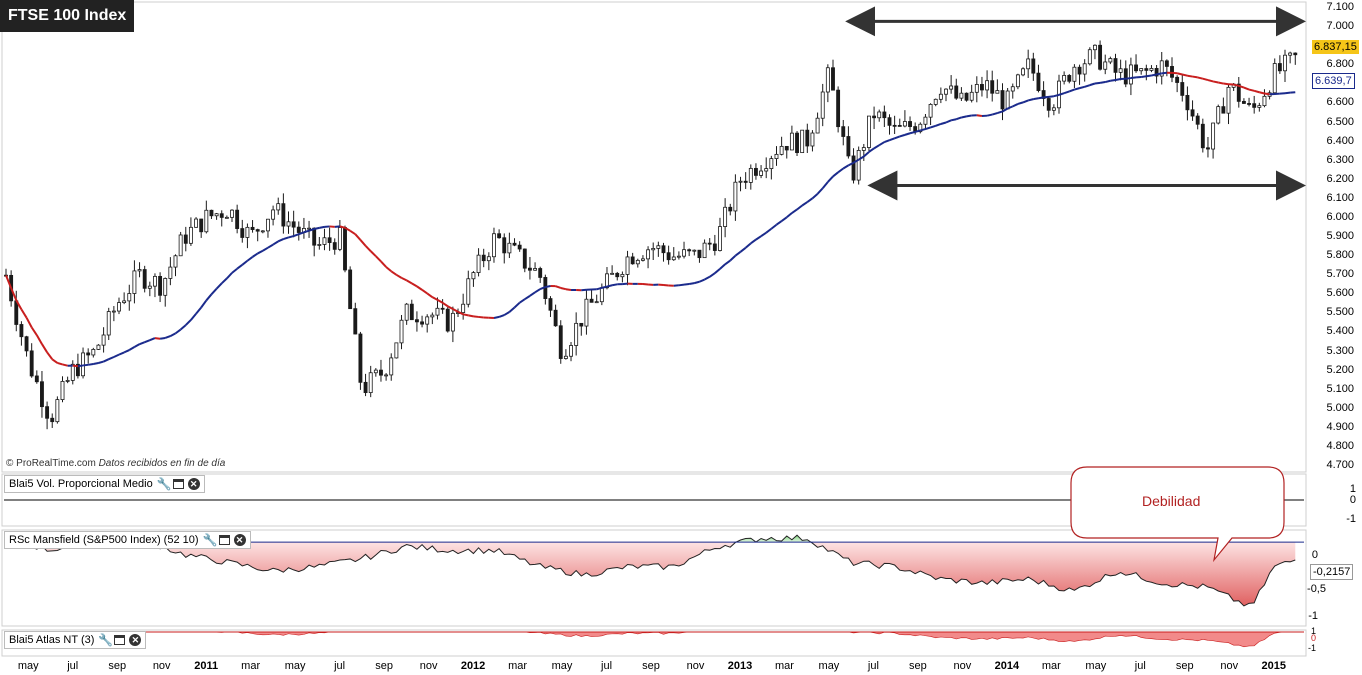  What do you see at coordinates (1340, 255) in the screenshot?
I see `price-axis-tick: 5.800` at bounding box center [1340, 255].